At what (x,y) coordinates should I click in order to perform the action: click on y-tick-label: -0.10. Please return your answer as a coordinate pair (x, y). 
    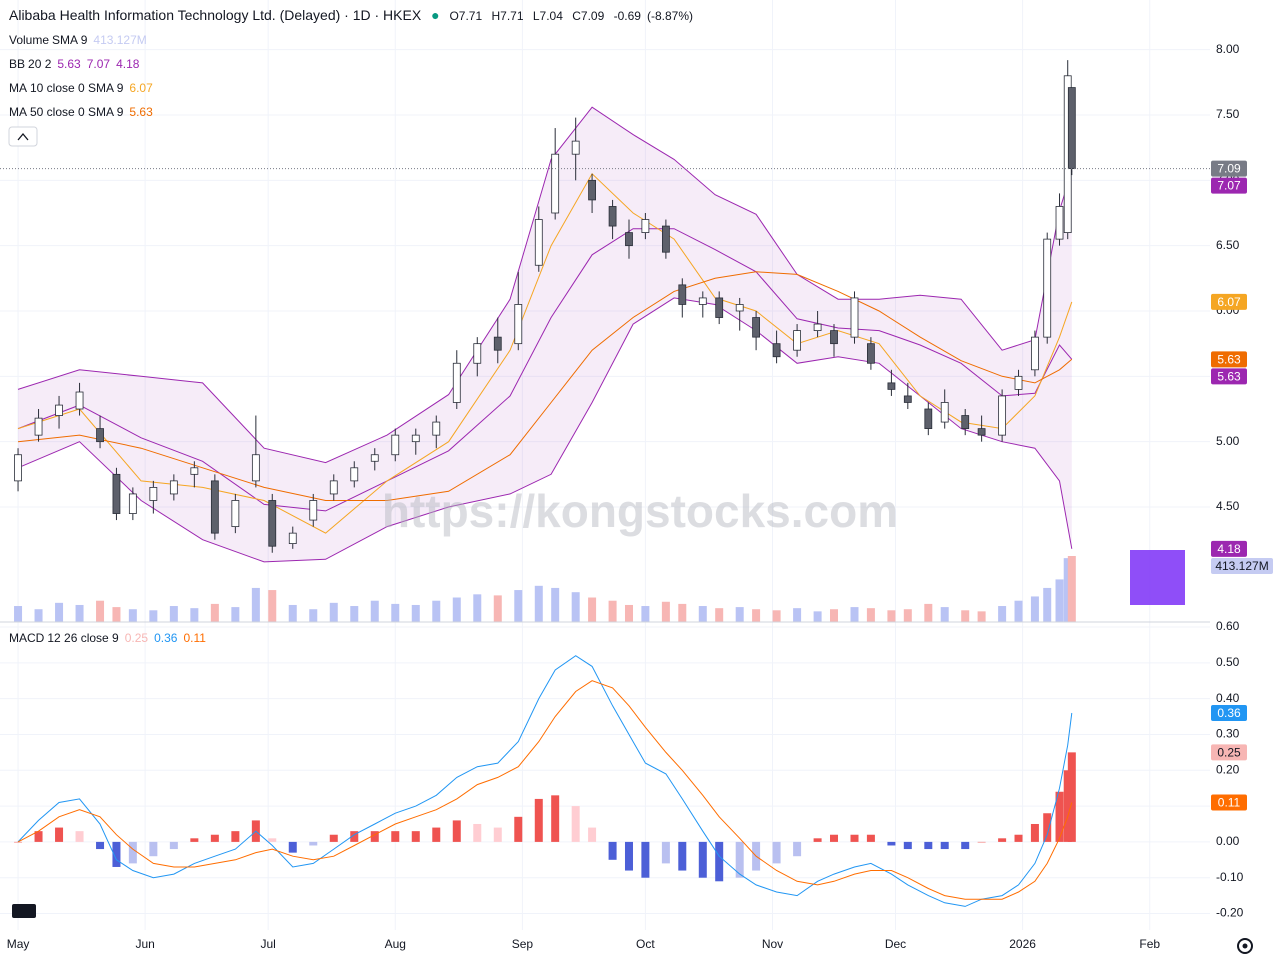
    Looking at the image, I should click on (1230, 877).